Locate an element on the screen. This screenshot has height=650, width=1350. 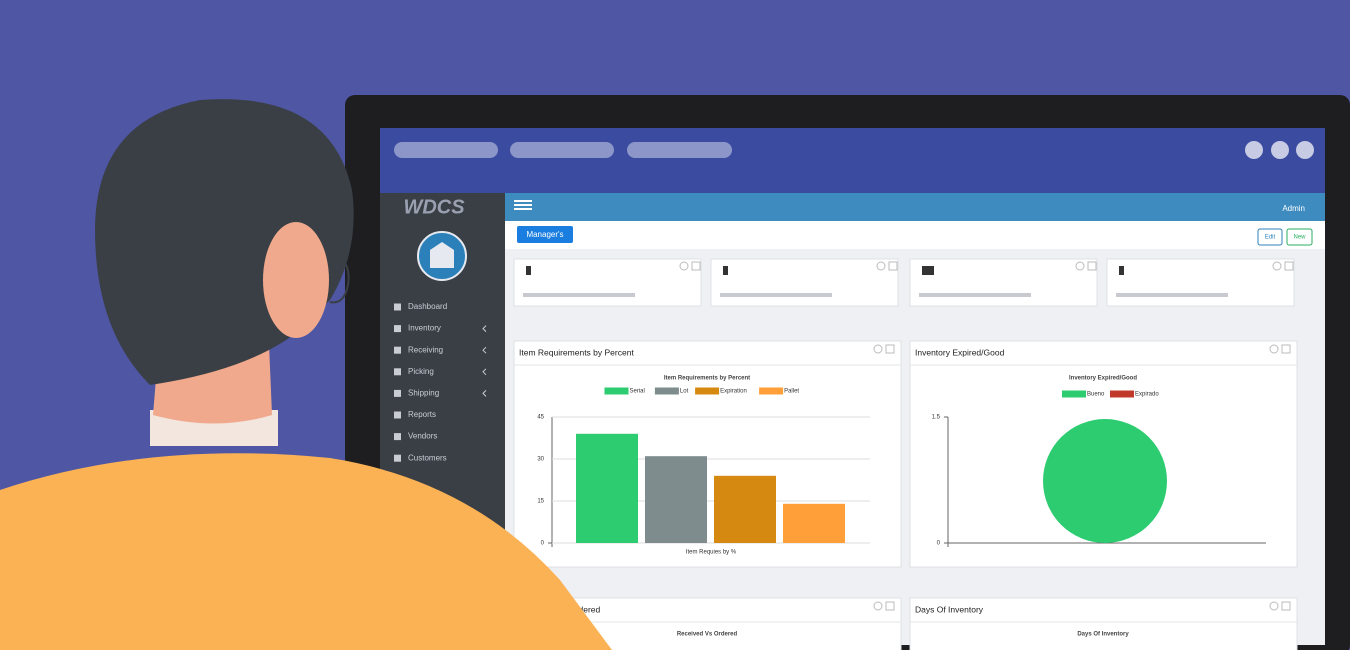
y-tick-label: 1.5 is located at coordinates (936, 418).